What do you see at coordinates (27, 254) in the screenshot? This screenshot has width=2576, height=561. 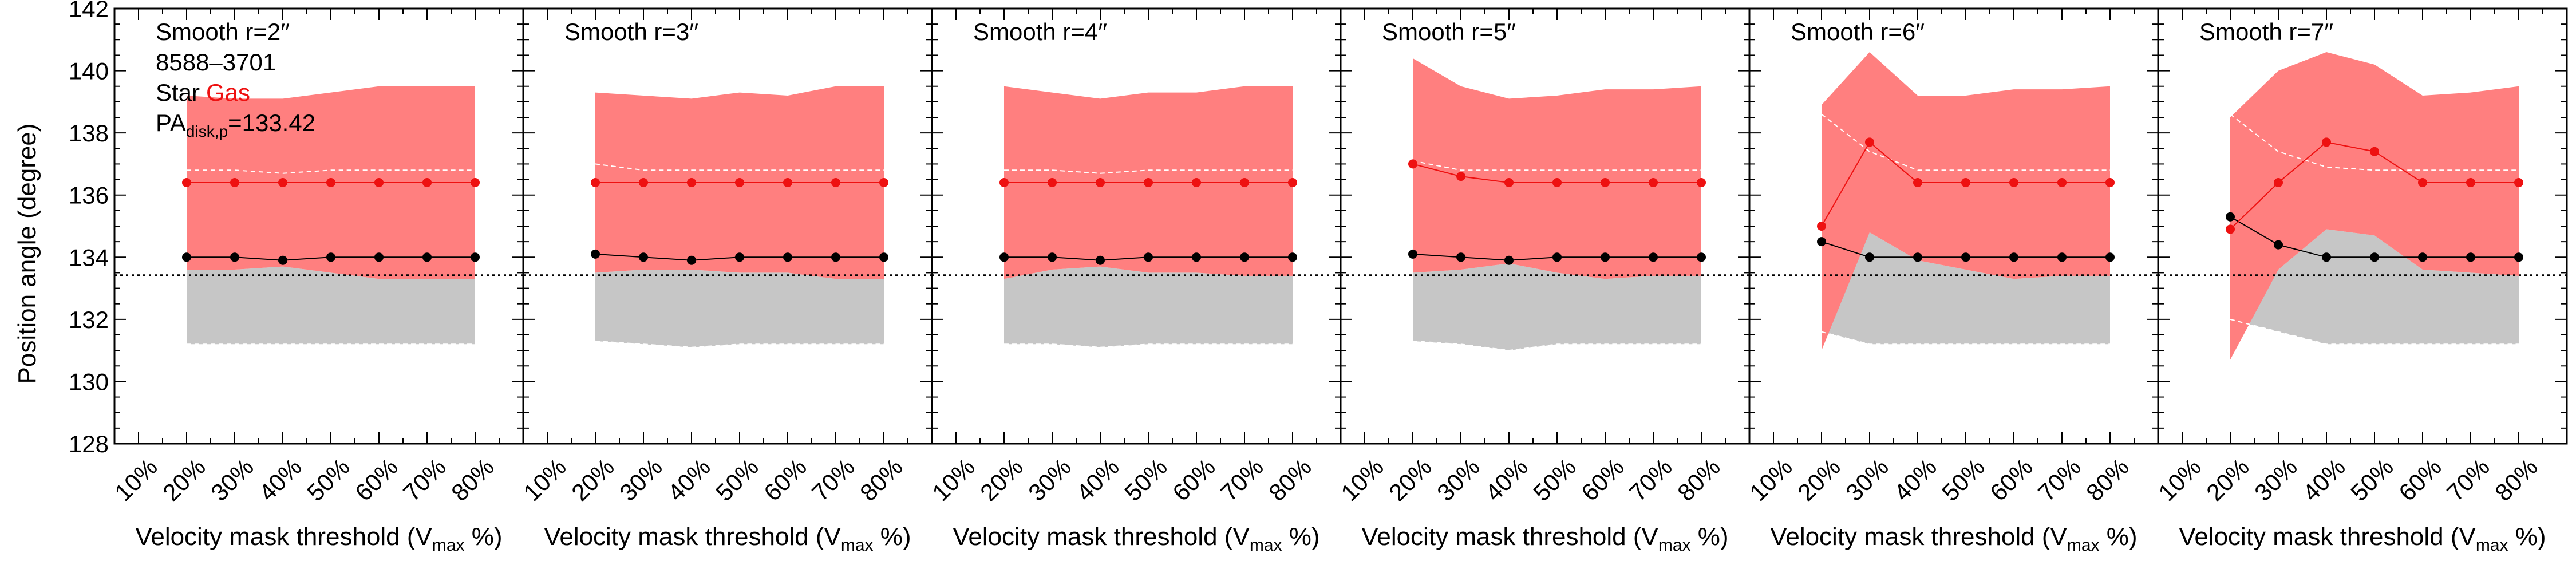 I see `y-axis-label: Position angle (degree)` at bounding box center [27, 254].